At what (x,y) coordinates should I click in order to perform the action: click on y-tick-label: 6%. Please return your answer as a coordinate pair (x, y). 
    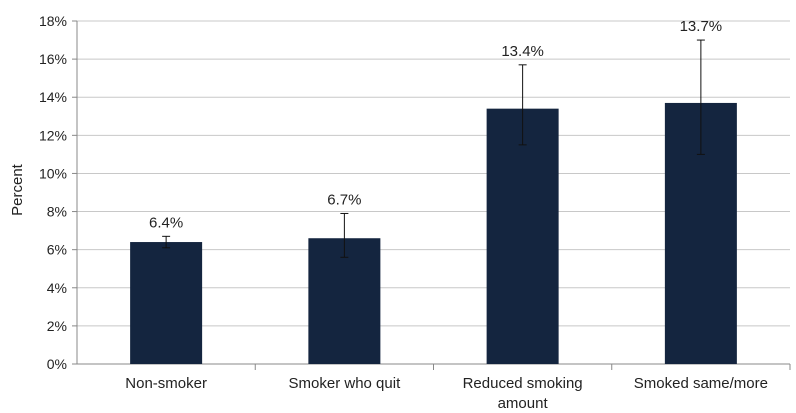
    Looking at the image, I should click on (57, 250).